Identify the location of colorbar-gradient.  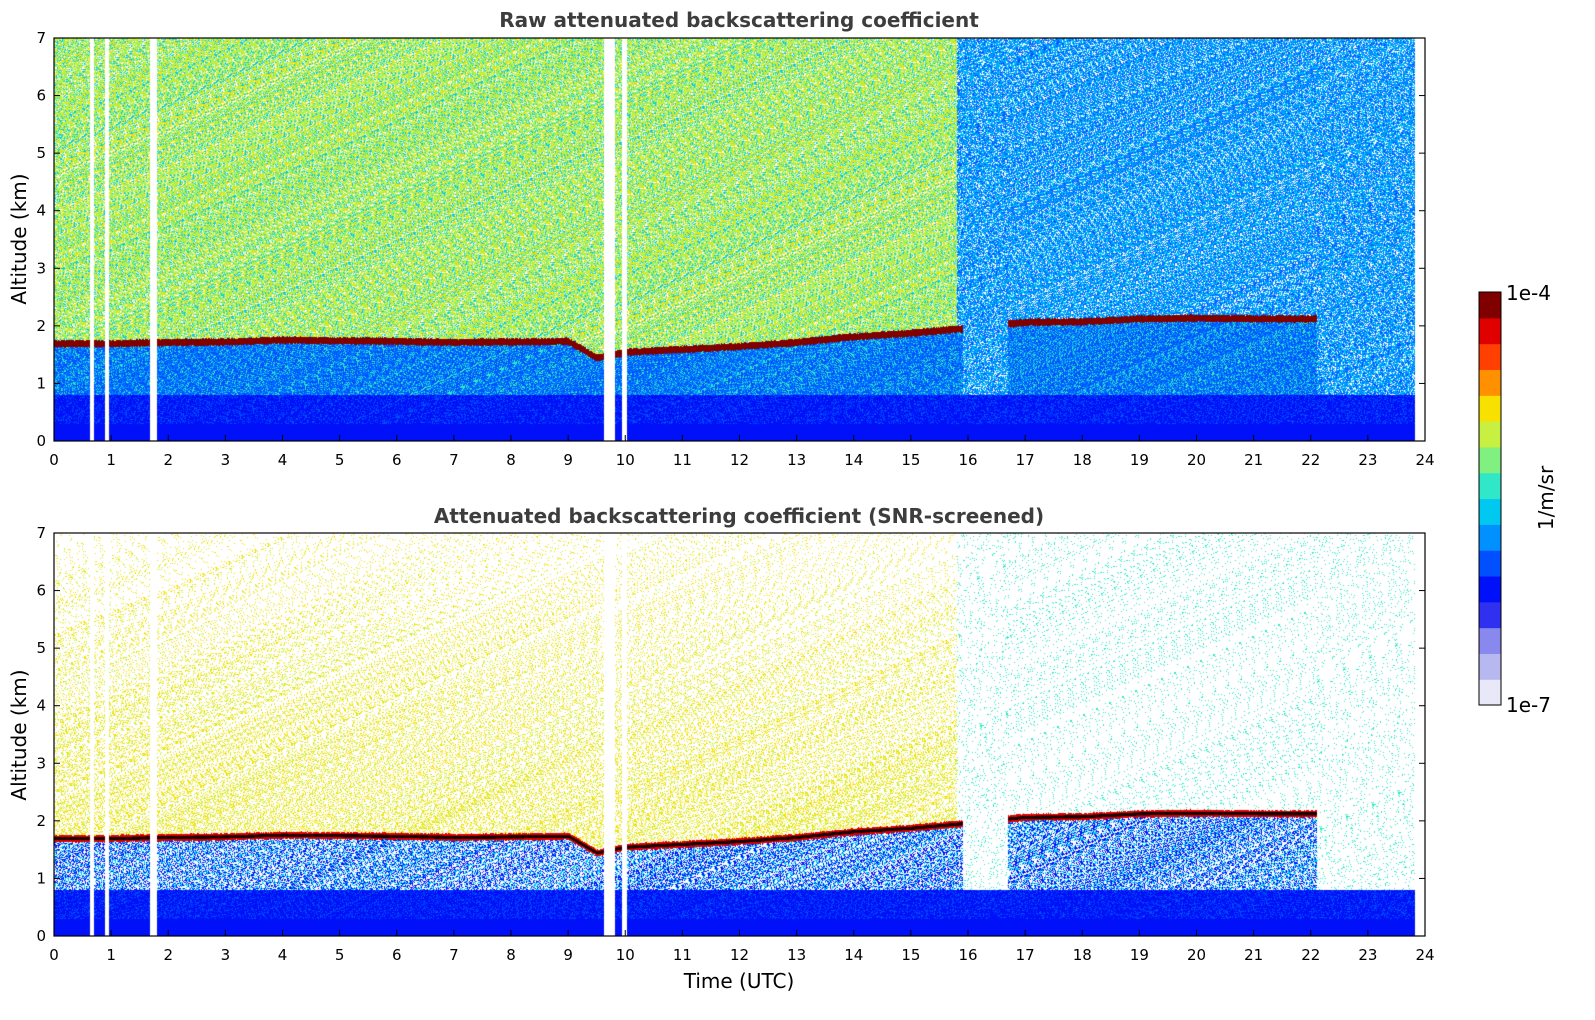
(1490, 499).